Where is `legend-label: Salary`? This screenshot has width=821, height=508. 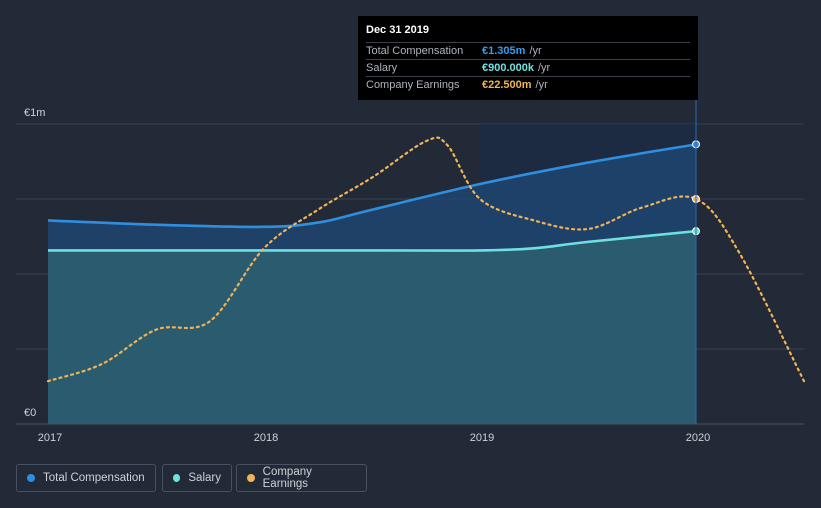 legend-label: Salary is located at coordinates (204, 478).